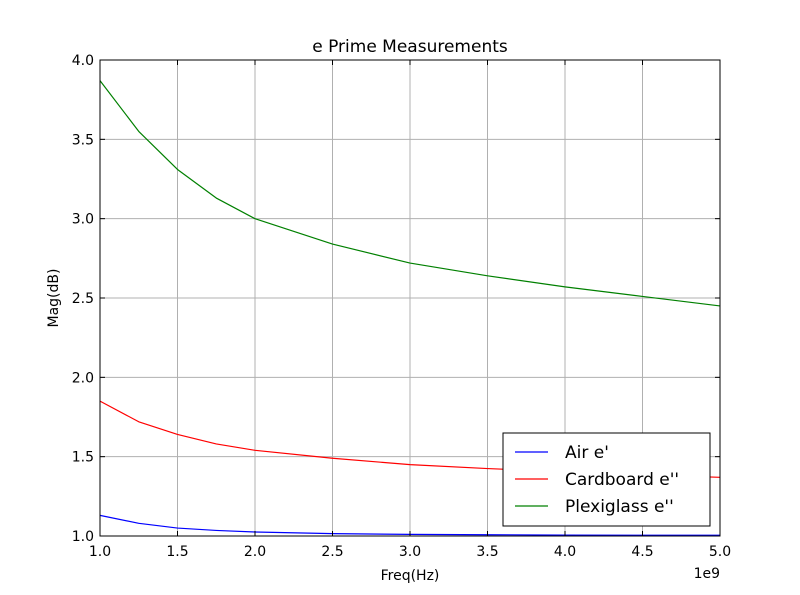 The height and width of the screenshot is (595, 800). I want to click on y-tick-label: 2.0, so click(83, 378).